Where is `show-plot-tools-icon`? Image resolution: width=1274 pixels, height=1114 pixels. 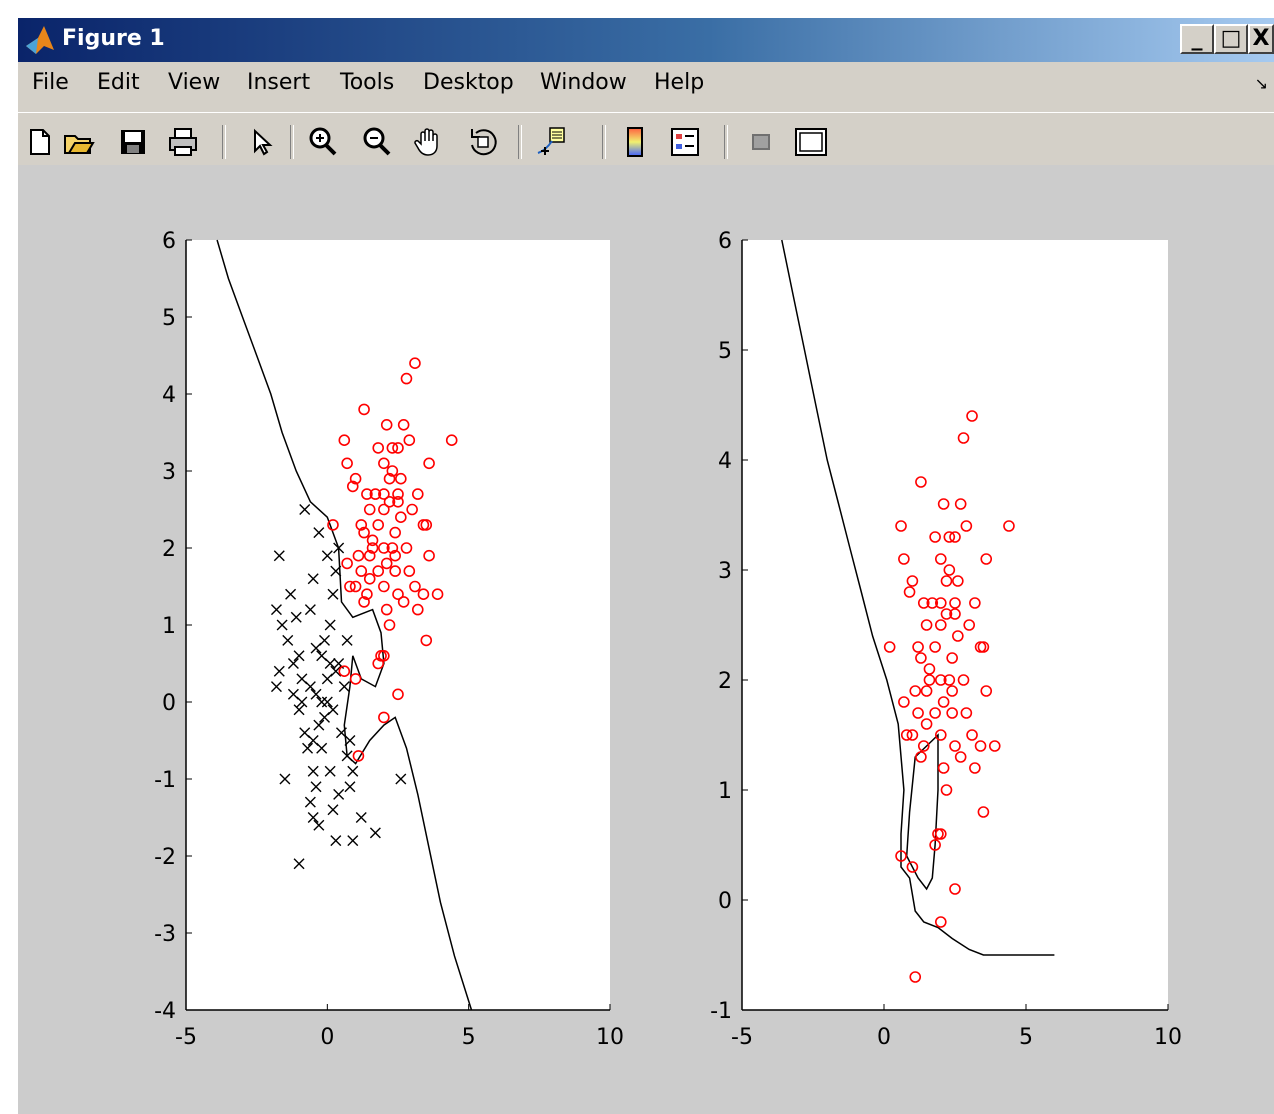
show-plot-tools-icon is located at coordinates (811, 142).